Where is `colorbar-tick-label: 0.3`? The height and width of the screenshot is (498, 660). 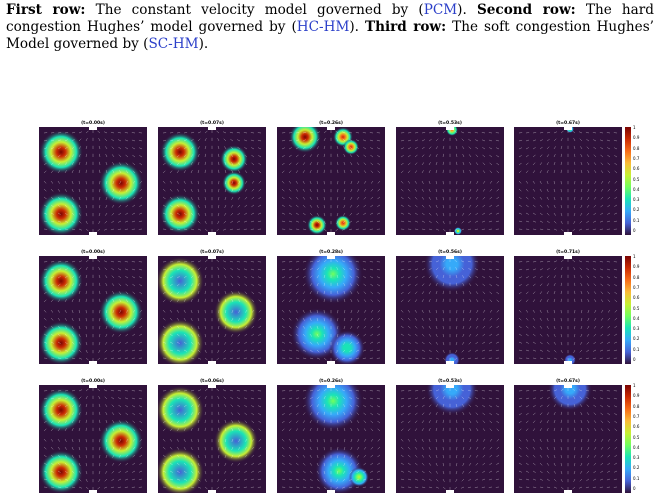 colorbar-tick-label: 0.3 is located at coordinates (636, 200).